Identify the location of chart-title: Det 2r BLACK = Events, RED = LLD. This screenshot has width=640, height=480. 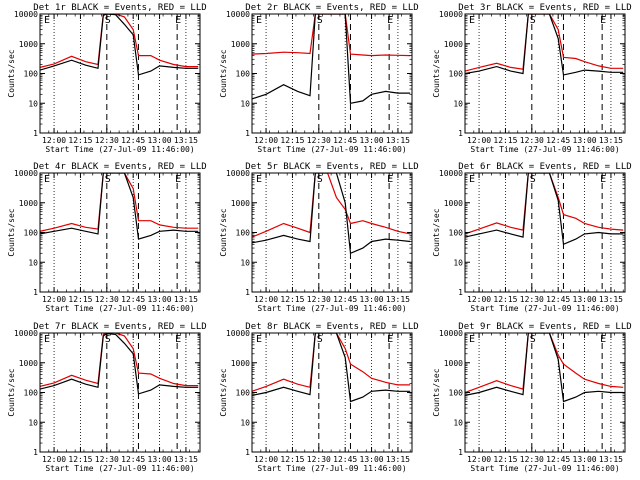
(331, 8).